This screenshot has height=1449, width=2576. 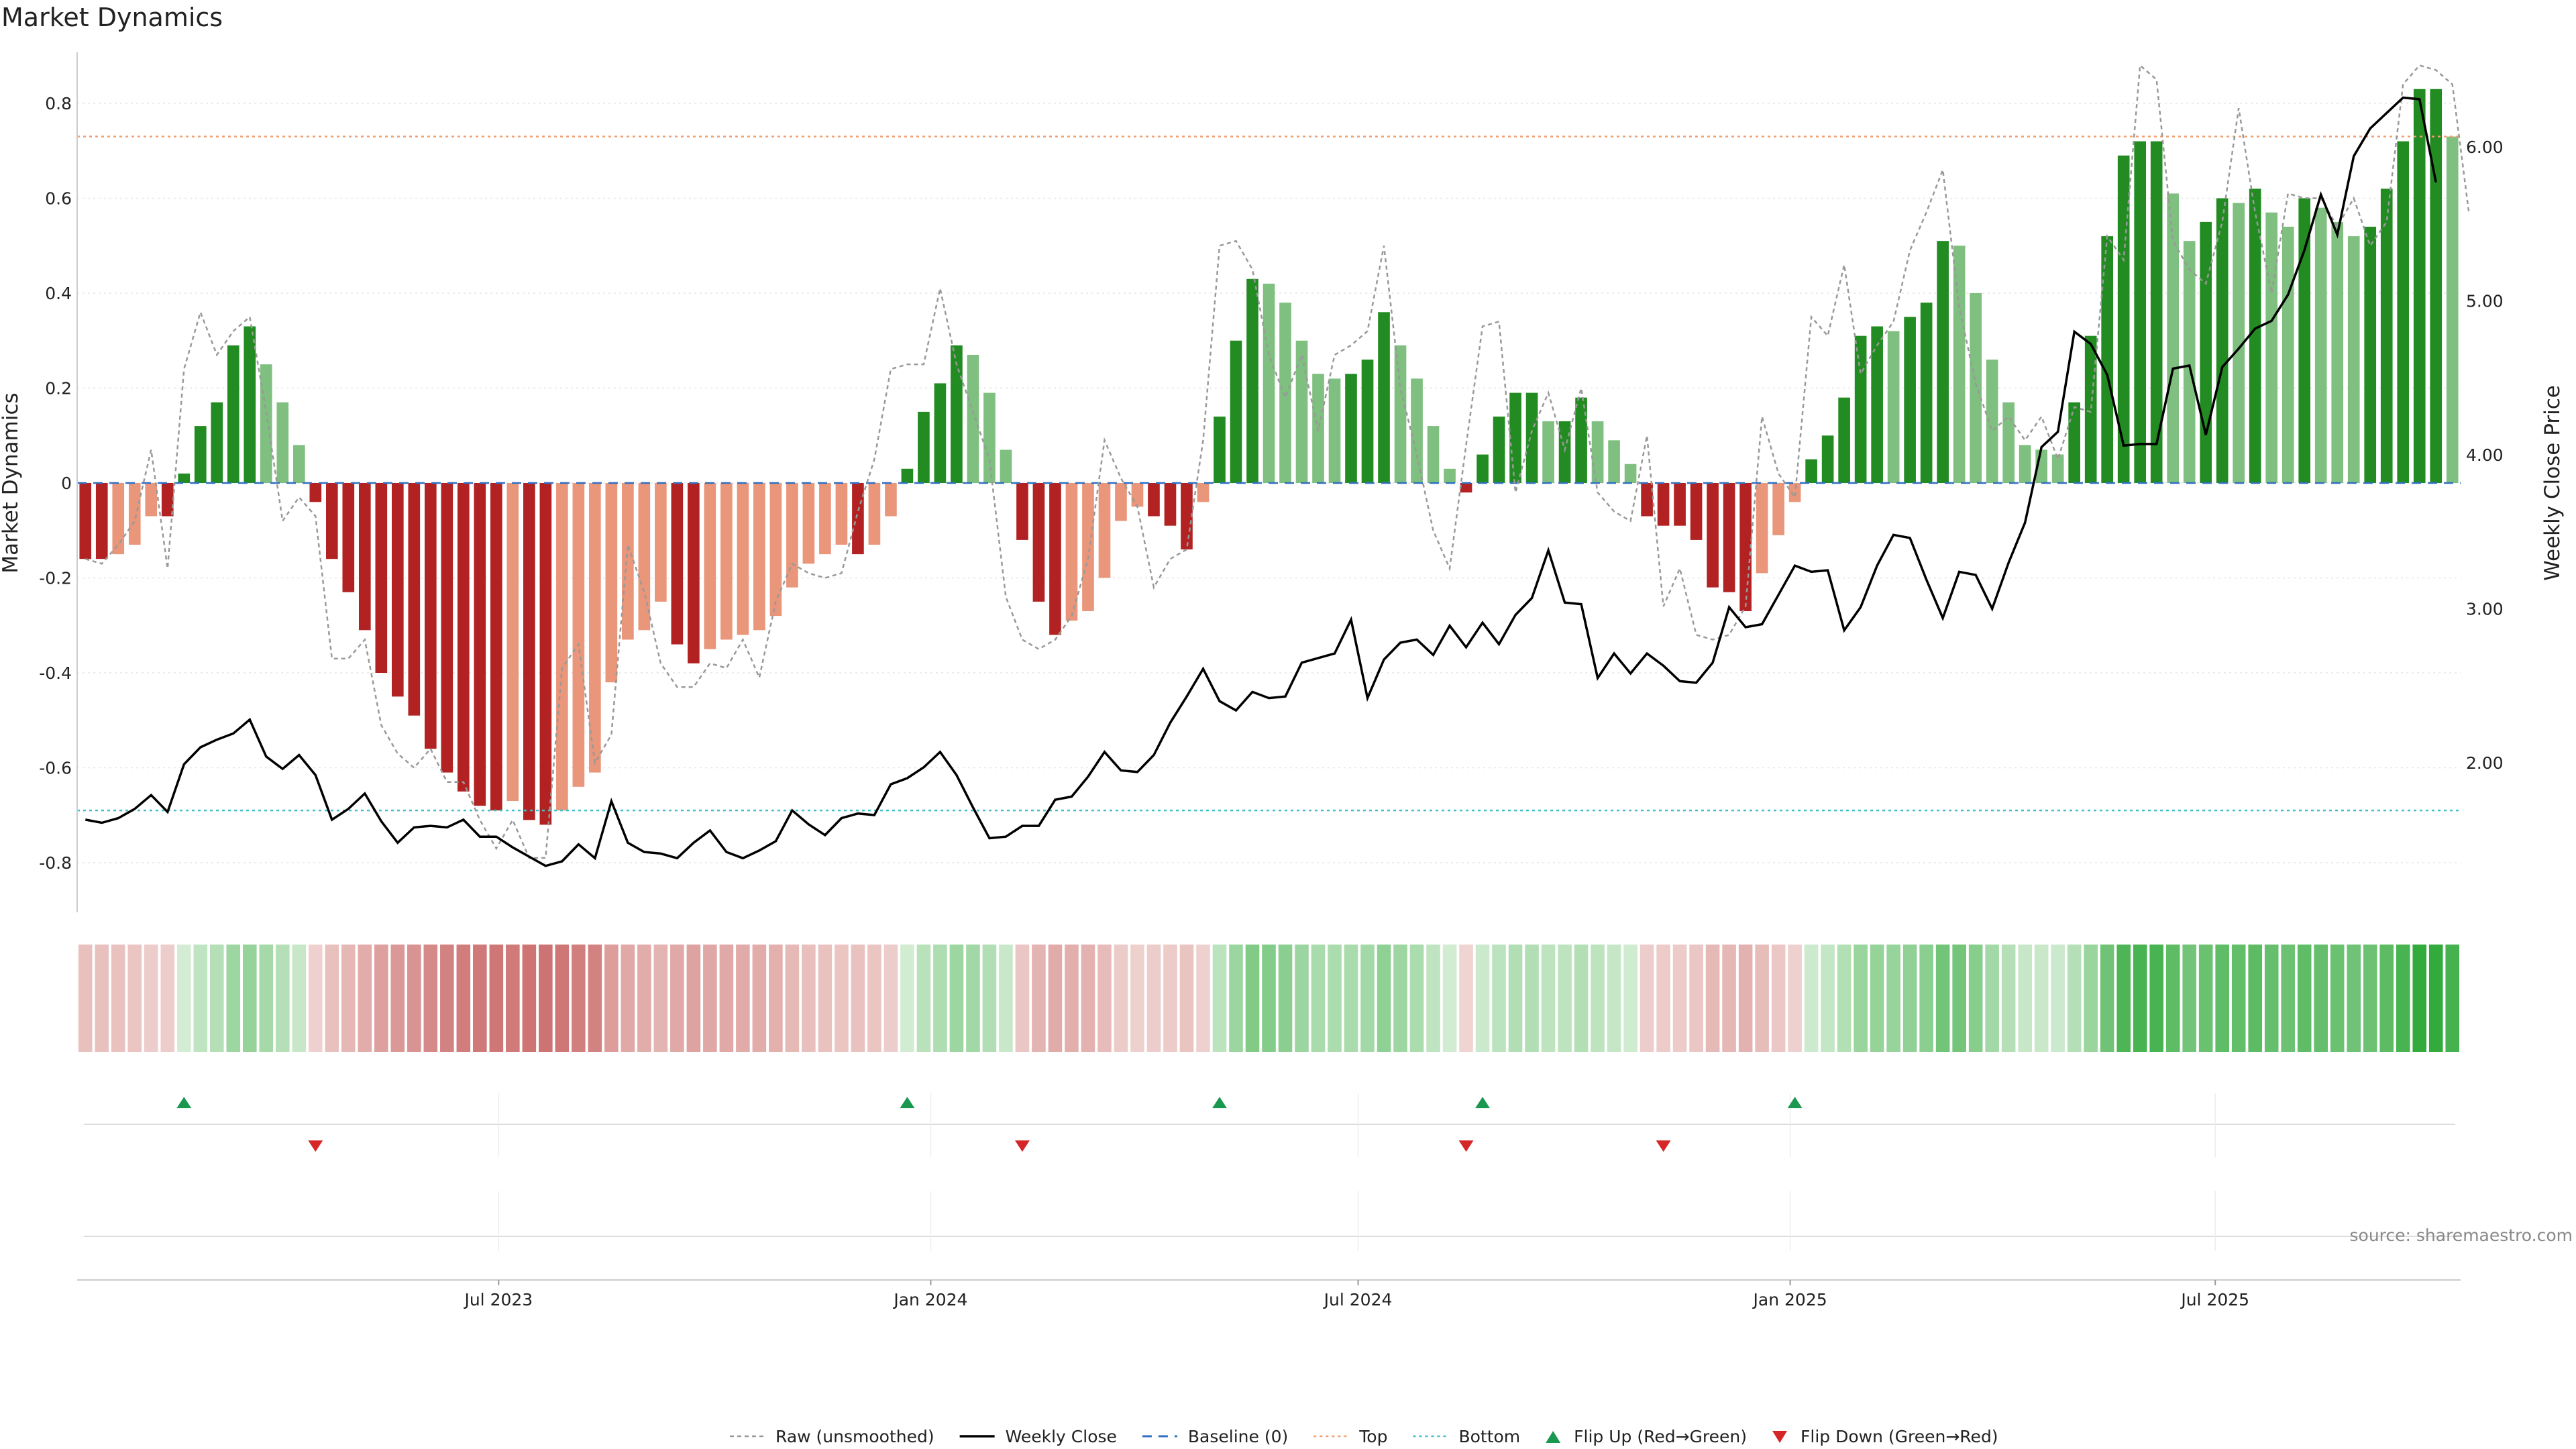 What do you see at coordinates (1372, 1436) in the screenshot?
I see `legend-label: Top` at bounding box center [1372, 1436].